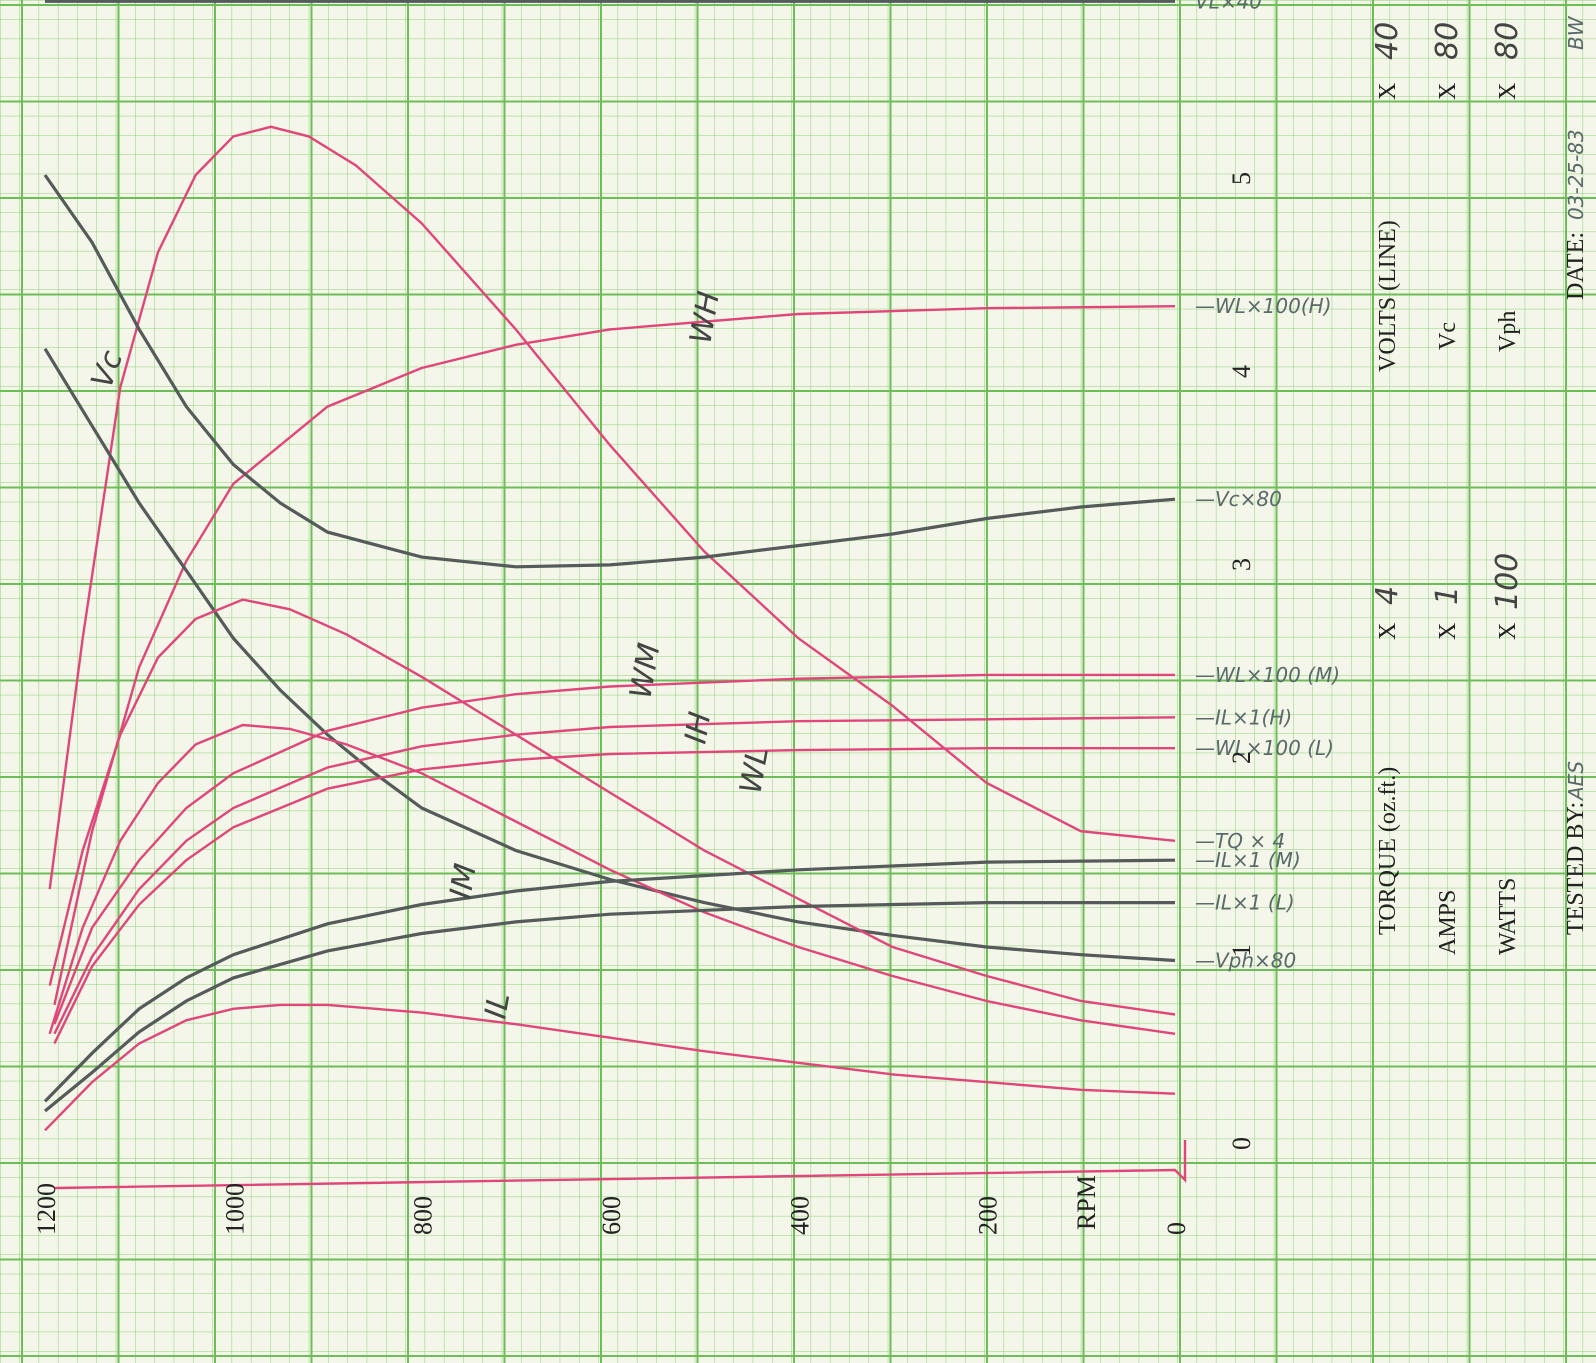  Describe the element at coordinates (1508, 916) in the screenshot. I see `watts-label: WATTS` at that location.